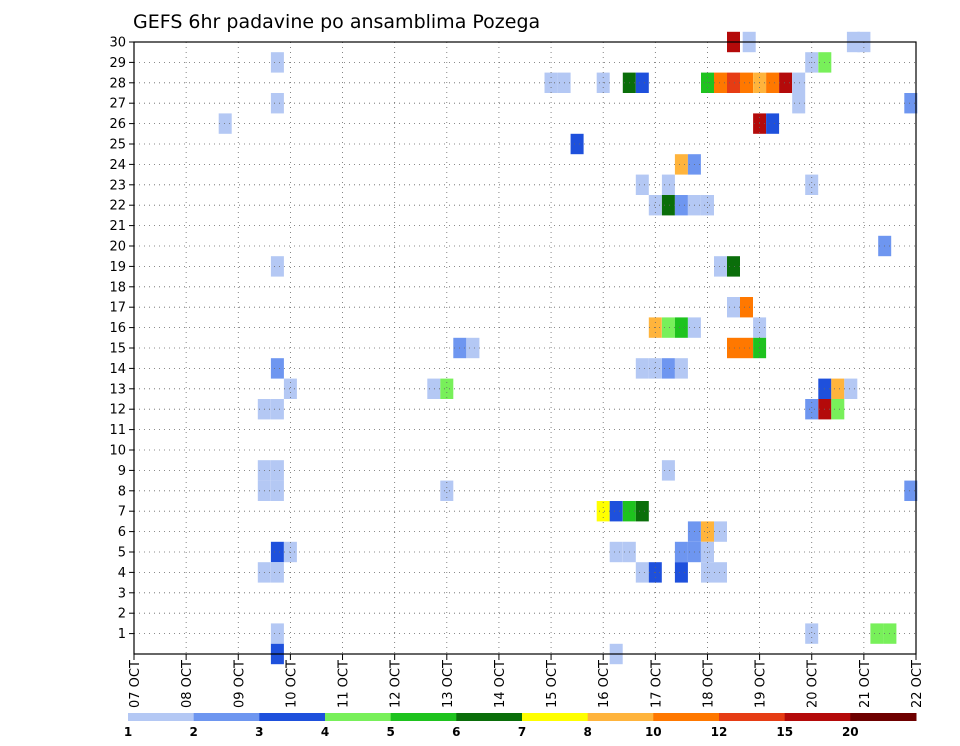 This screenshot has width=960, height=746. Describe the element at coordinates (128, 732) in the screenshot. I see `legend-label: 1` at that location.